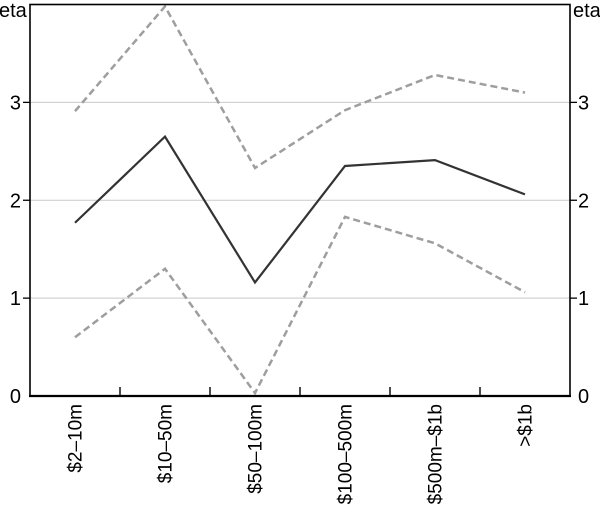 This screenshot has height=507, width=600. I want to click on x-tick-label: $2–10m, so click(76, 438).